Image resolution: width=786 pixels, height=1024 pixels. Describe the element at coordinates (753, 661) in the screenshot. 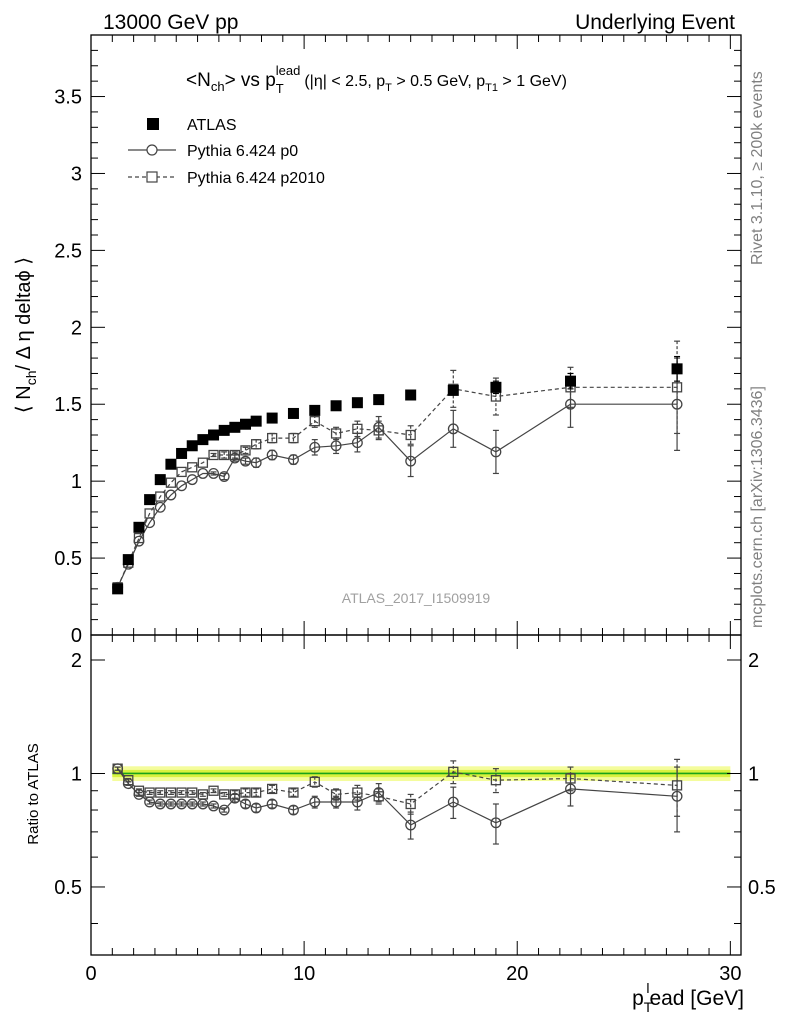

I see `ratio-y-tick-label-right: 2` at that location.